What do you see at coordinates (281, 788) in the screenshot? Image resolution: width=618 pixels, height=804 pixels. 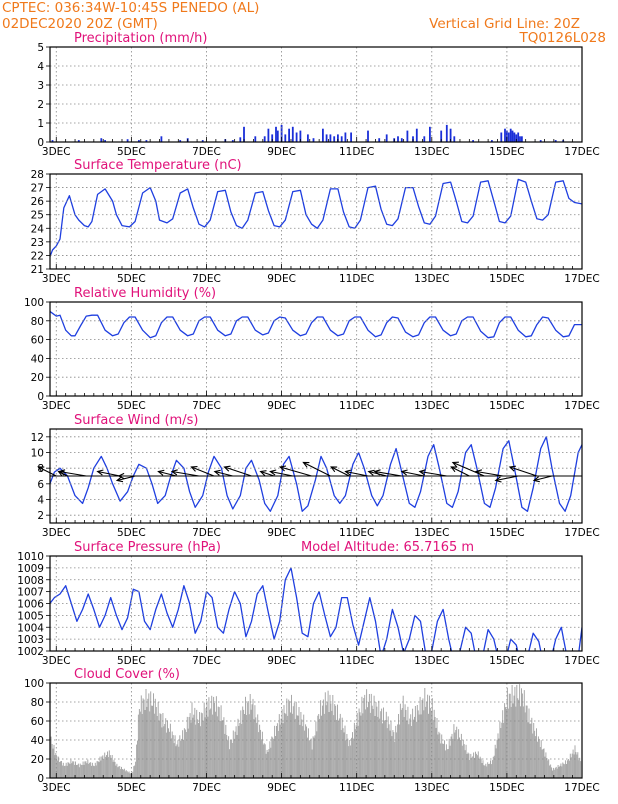 I see `x-tick-label: 9DEC` at bounding box center [281, 788].